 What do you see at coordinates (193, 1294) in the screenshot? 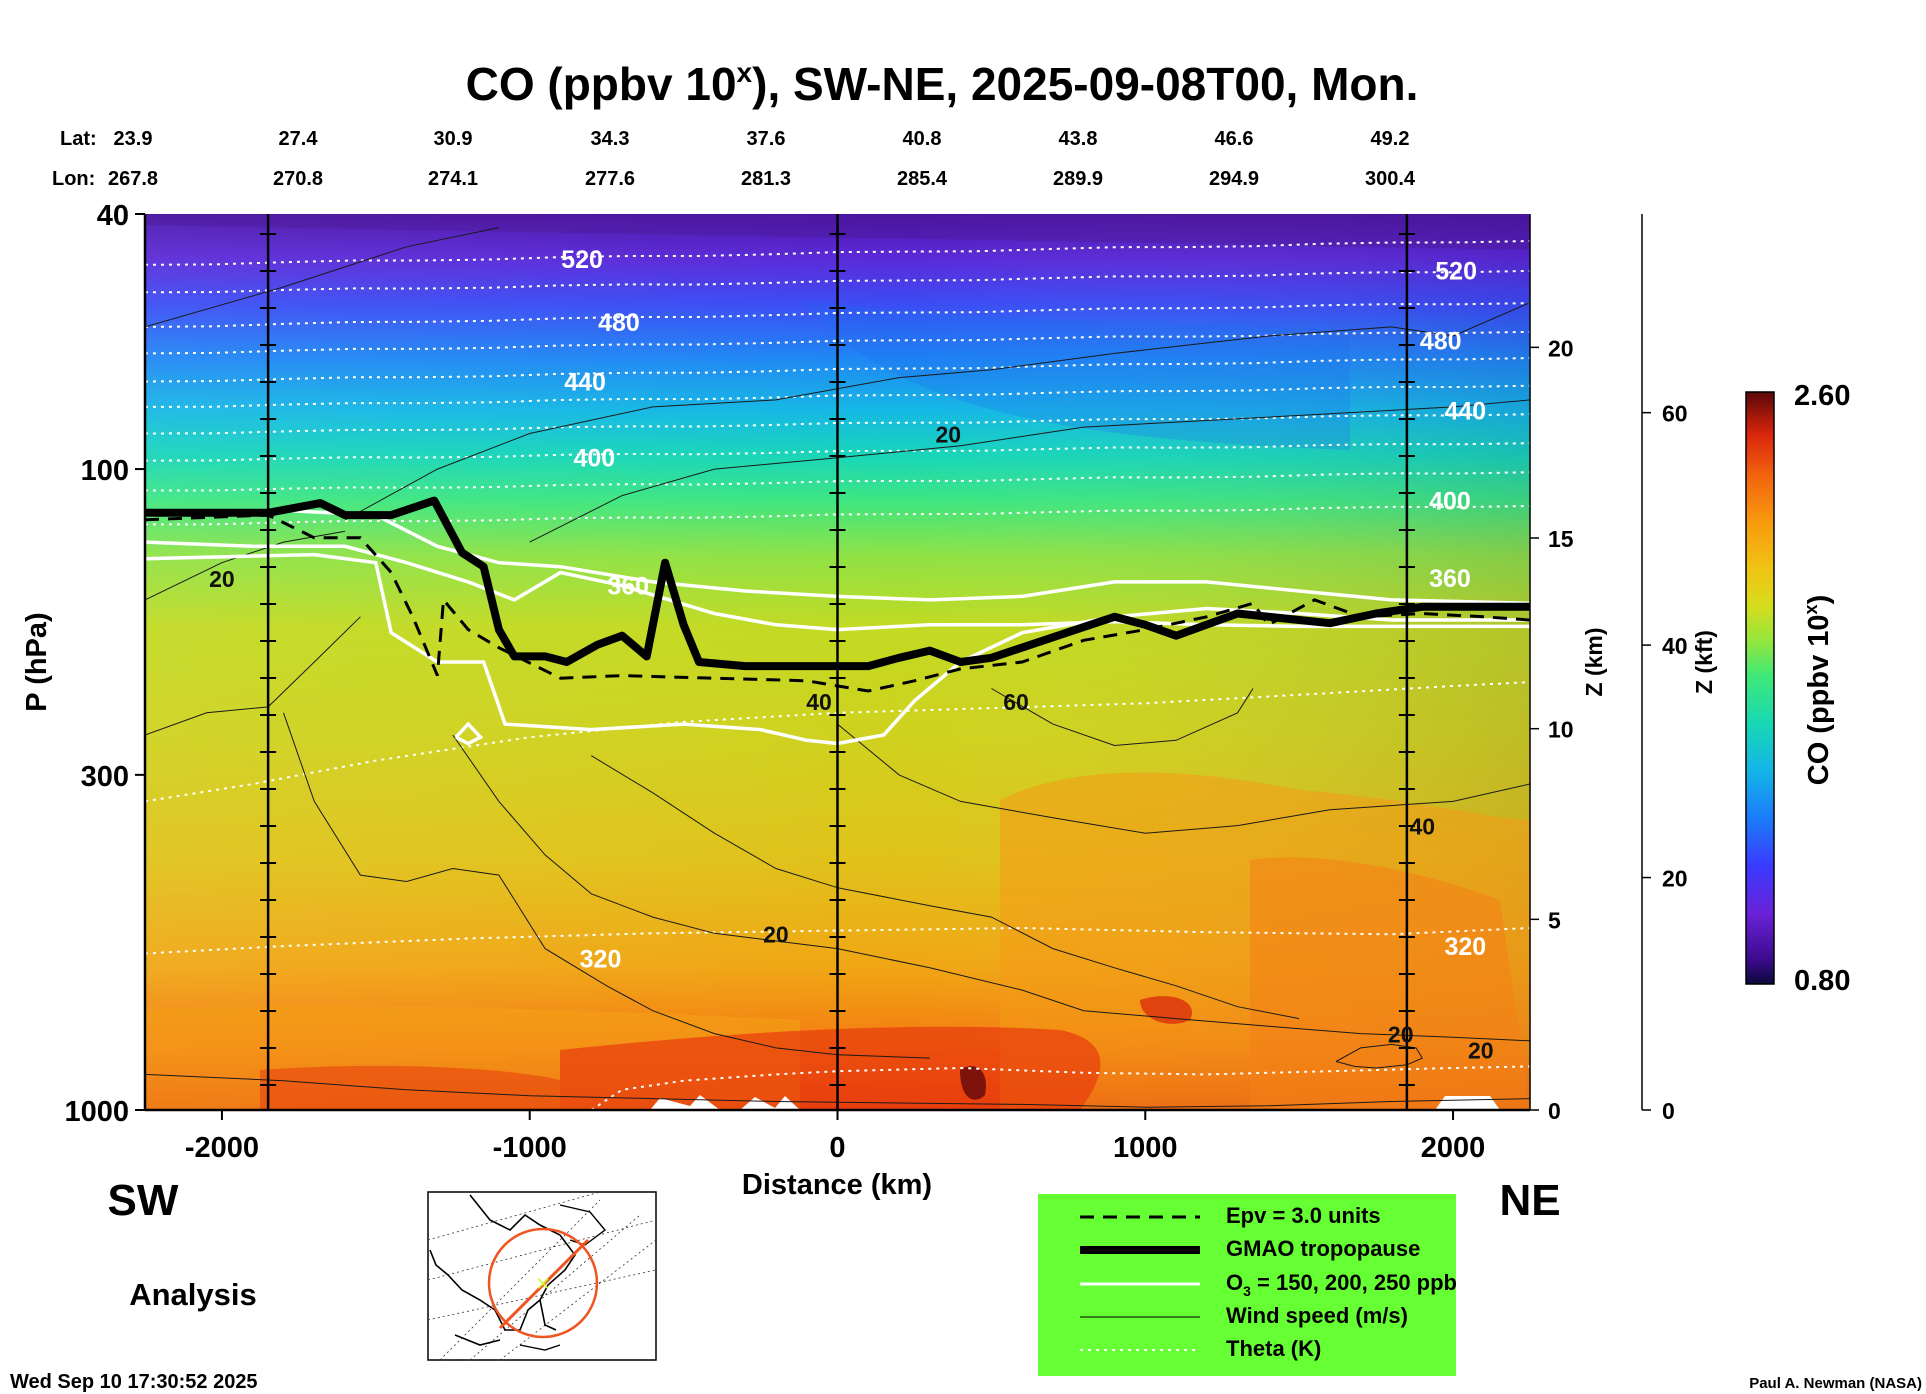
I see `analysis-label: Analysis` at bounding box center [193, 1294].